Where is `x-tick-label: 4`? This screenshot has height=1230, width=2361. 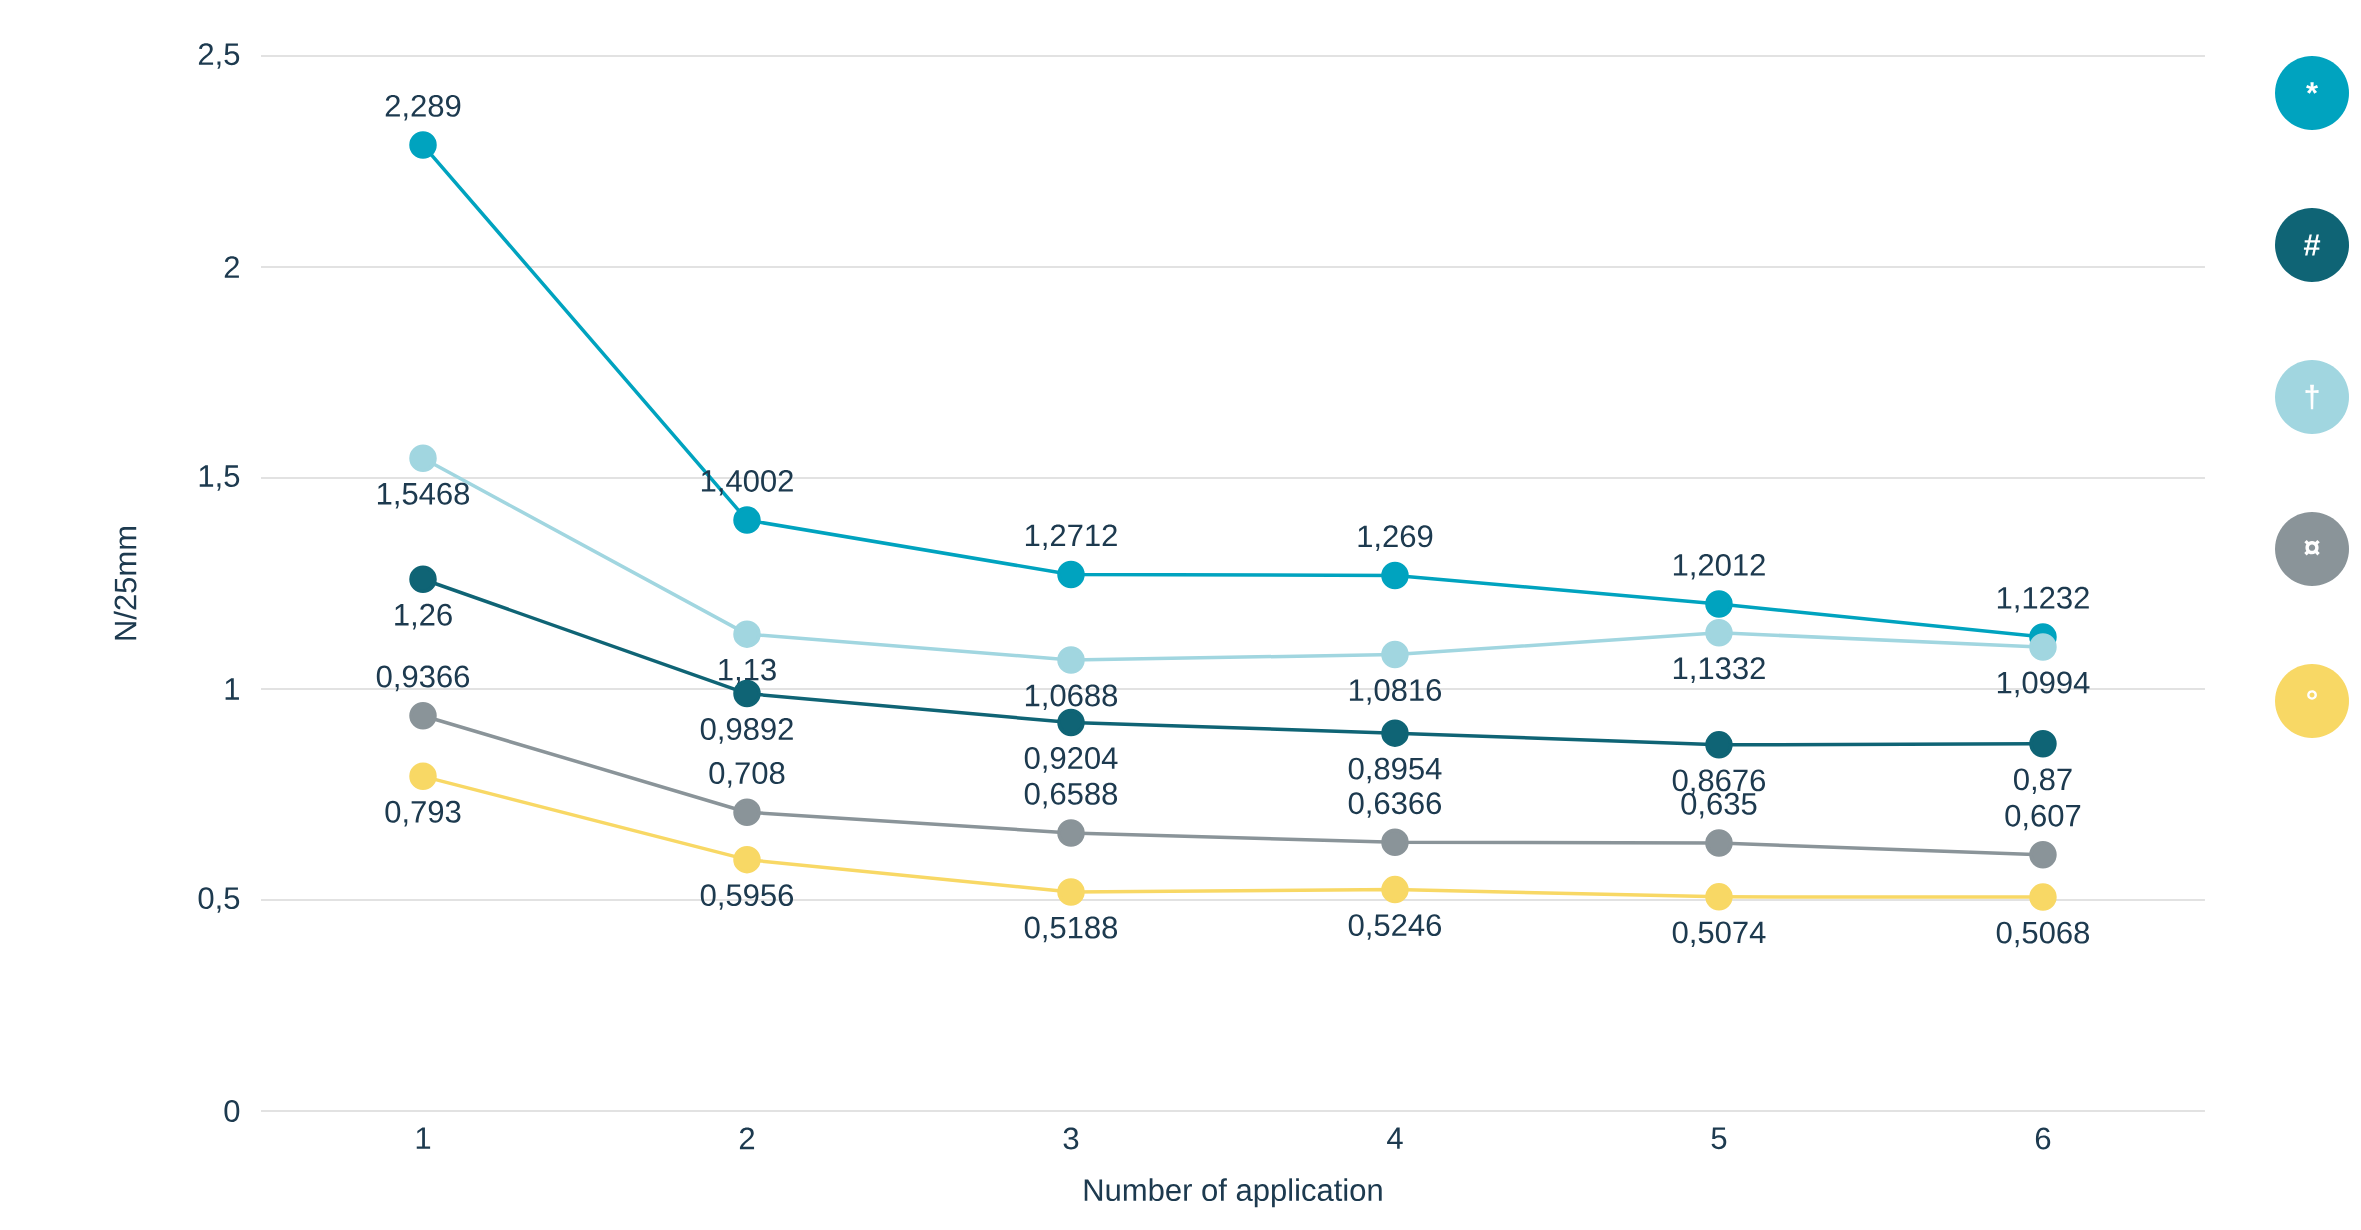 x-tick-label: 4 is located at coordinates (1395, 1138).